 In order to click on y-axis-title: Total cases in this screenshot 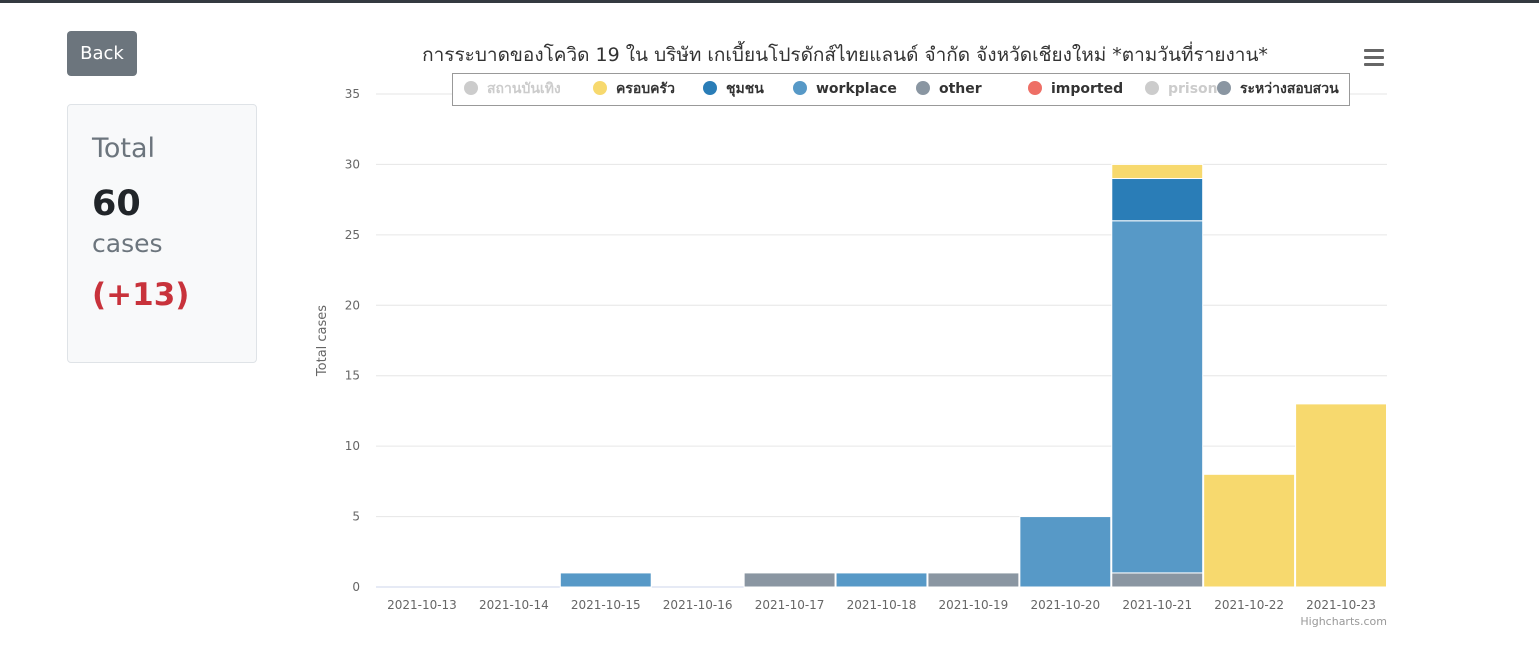, I will do `click(322, 341)`.